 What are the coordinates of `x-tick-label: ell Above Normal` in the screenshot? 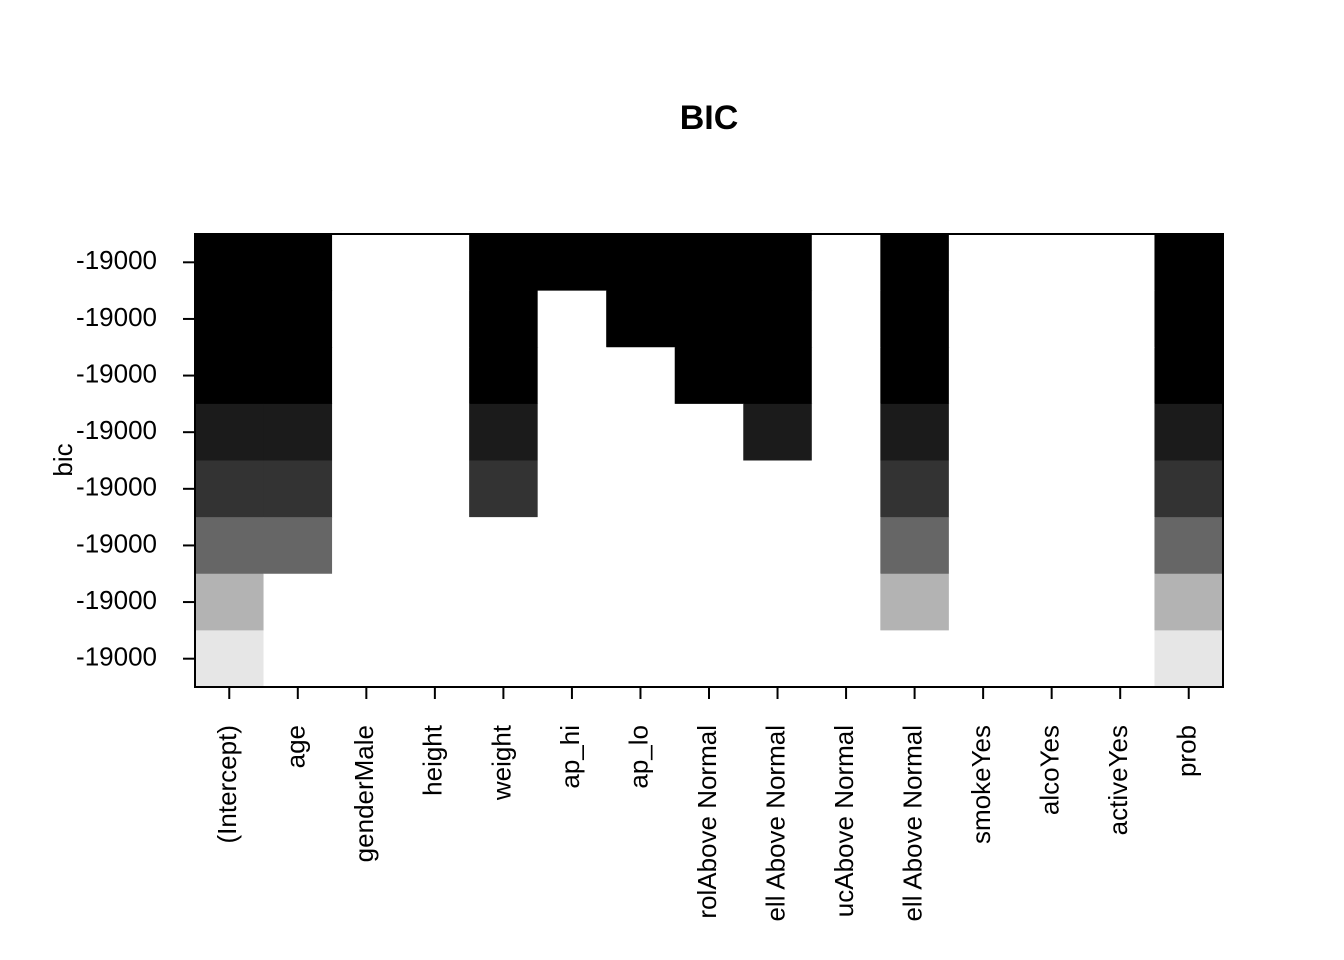 It's located at (912, 823).